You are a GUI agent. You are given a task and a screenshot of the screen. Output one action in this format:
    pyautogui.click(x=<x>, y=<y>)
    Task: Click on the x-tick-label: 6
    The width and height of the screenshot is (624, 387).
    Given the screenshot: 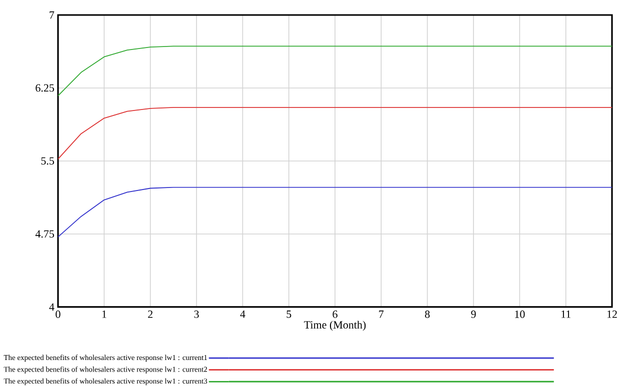 What is the action you would take?
    pyautogui.click(x=335, y=314)
    